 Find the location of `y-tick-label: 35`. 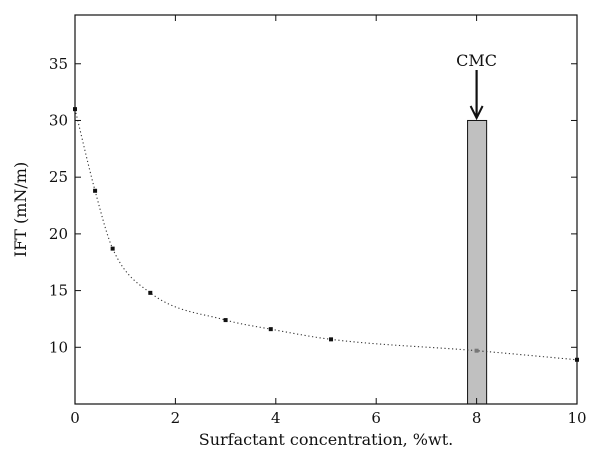

y-tick-label: 35 is located at coordinates (58, 64).